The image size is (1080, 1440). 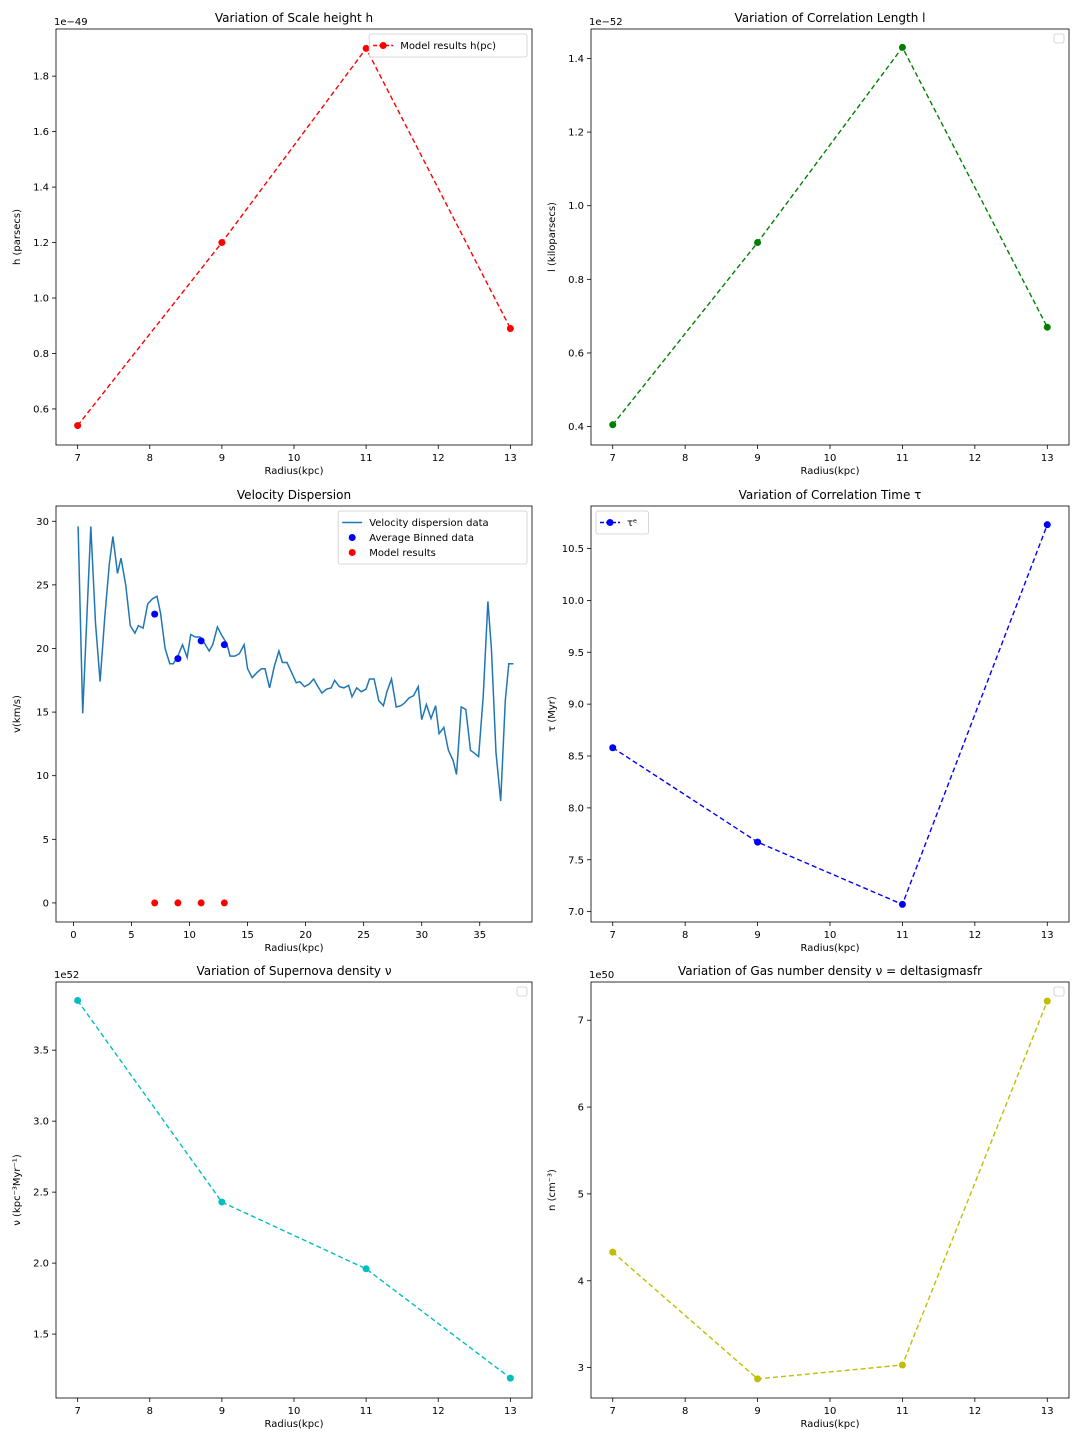 What do you see at coordinates (41, 77) in the screenshot?
I see `y-tick-label: 1.8` at bounding box center [41, 77].